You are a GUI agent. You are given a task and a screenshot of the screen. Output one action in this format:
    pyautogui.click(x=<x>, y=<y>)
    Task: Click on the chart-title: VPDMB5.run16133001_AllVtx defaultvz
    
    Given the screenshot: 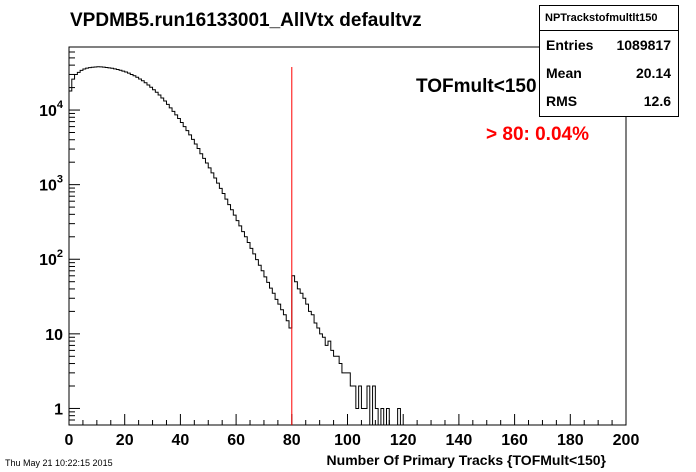 What is the action you would take?
    pyautogui.click(x=246, y=20)
    